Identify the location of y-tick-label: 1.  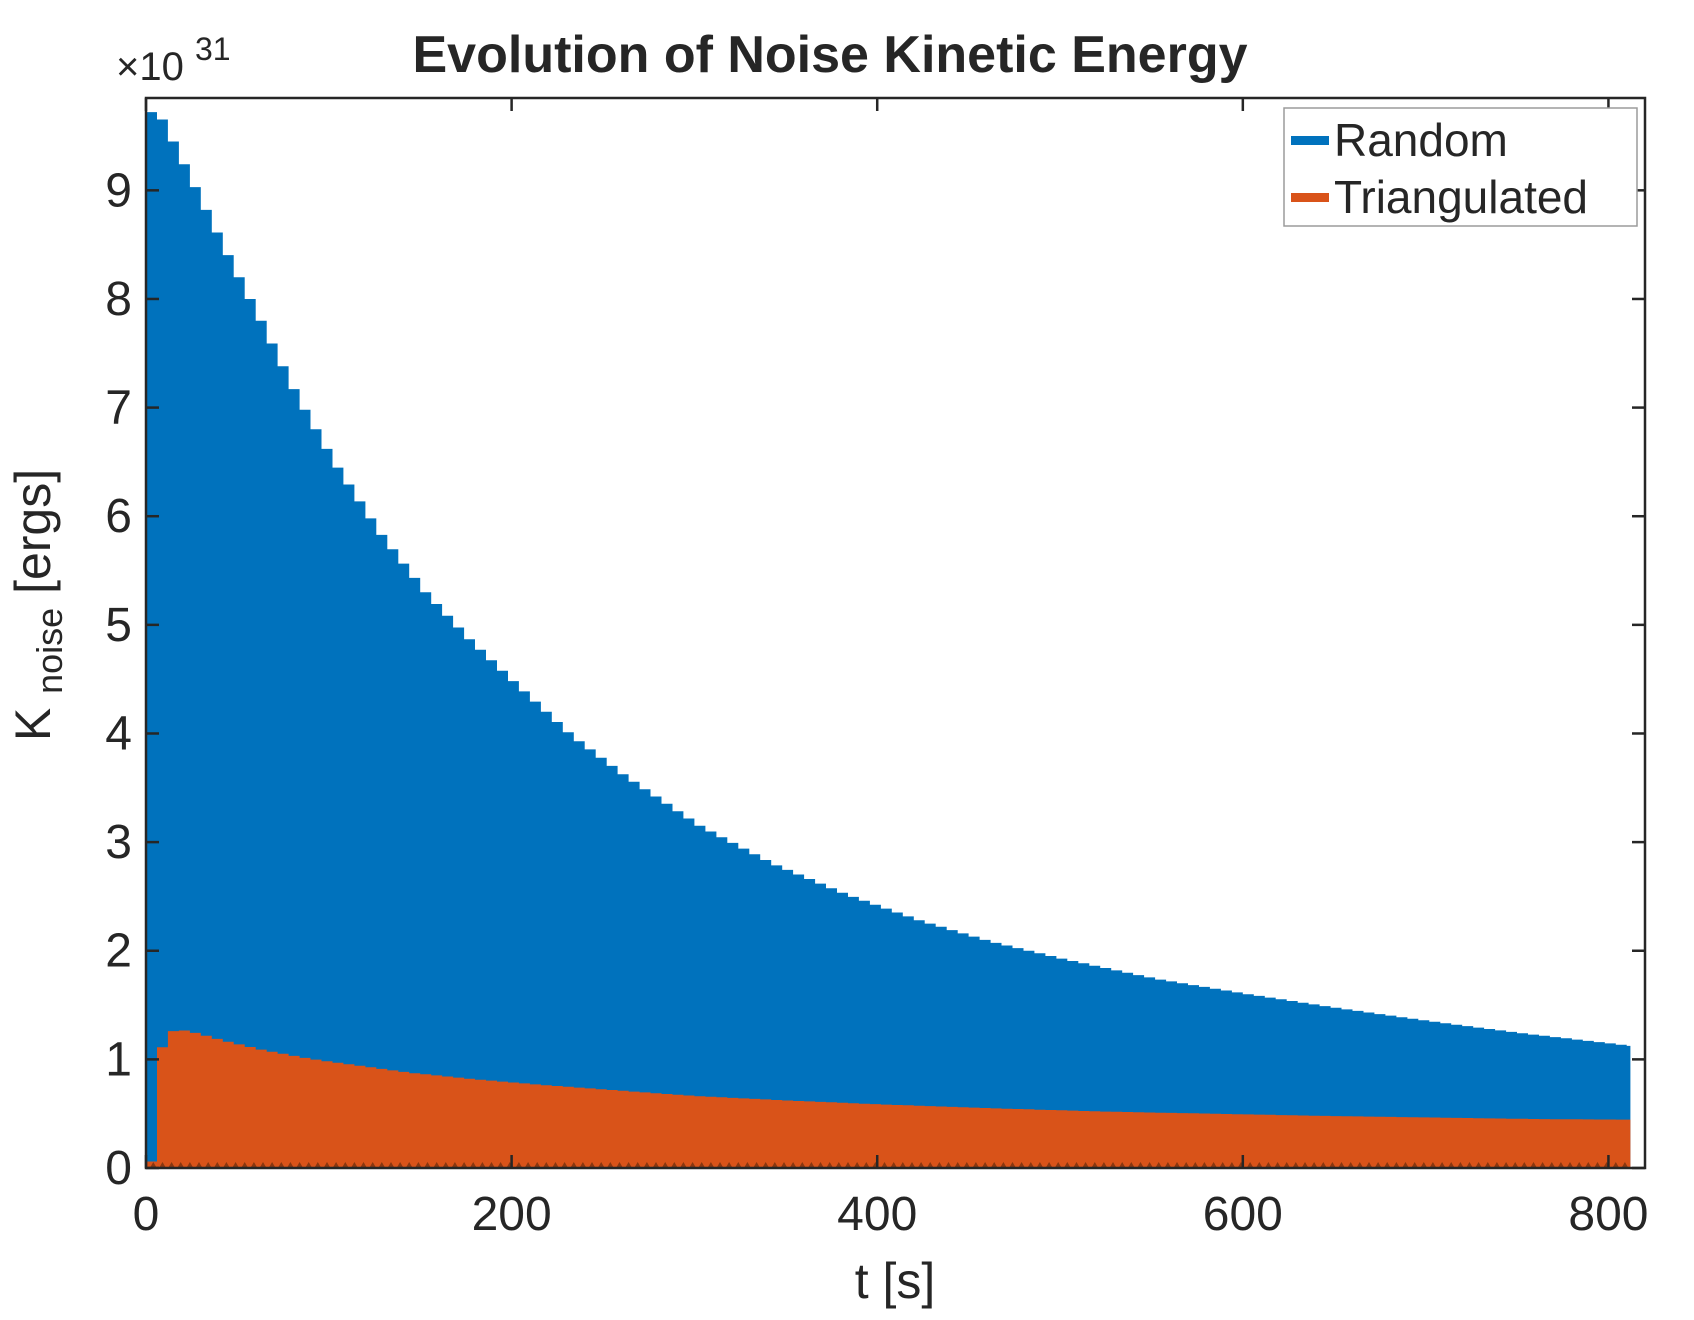
(118, 1059).